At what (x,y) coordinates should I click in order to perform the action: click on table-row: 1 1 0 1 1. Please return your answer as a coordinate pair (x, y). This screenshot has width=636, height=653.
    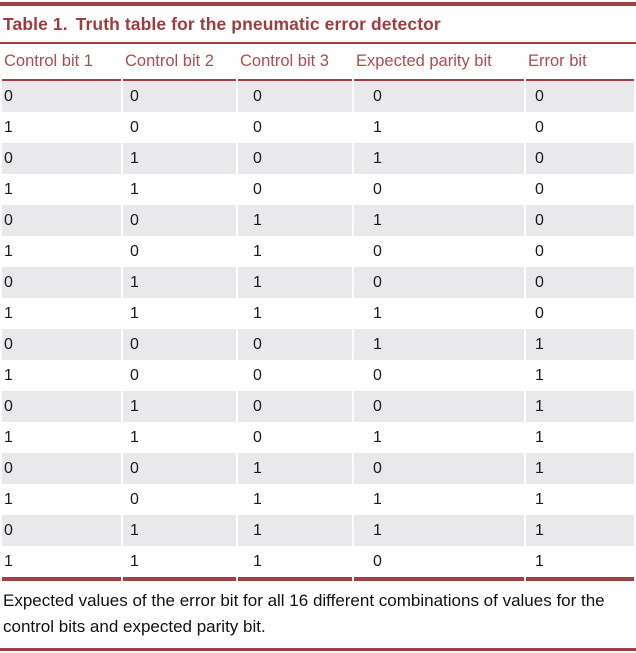
    Looking at the image, I should click on (318, 437).